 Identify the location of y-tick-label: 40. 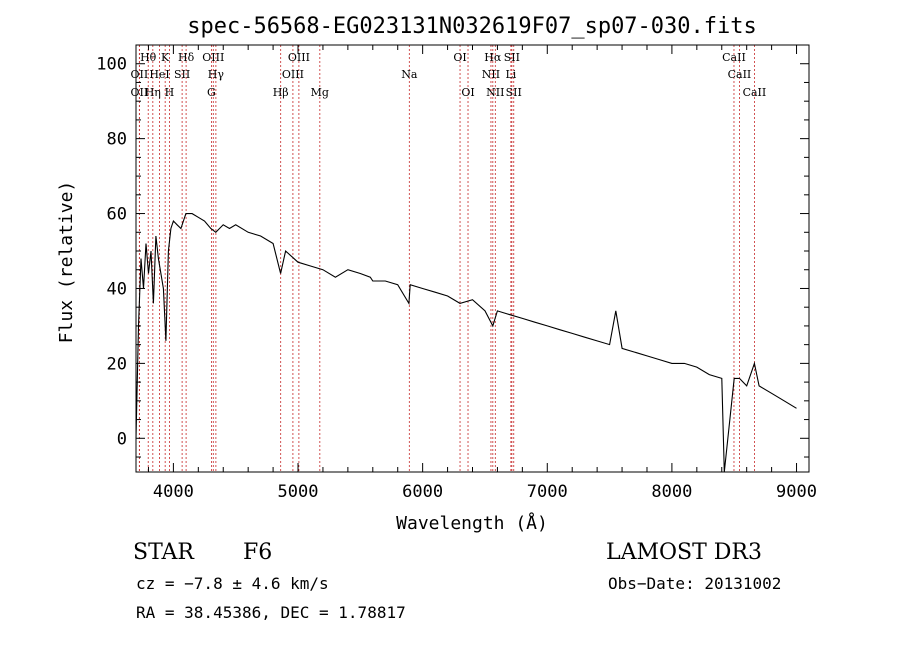
(117, 289).